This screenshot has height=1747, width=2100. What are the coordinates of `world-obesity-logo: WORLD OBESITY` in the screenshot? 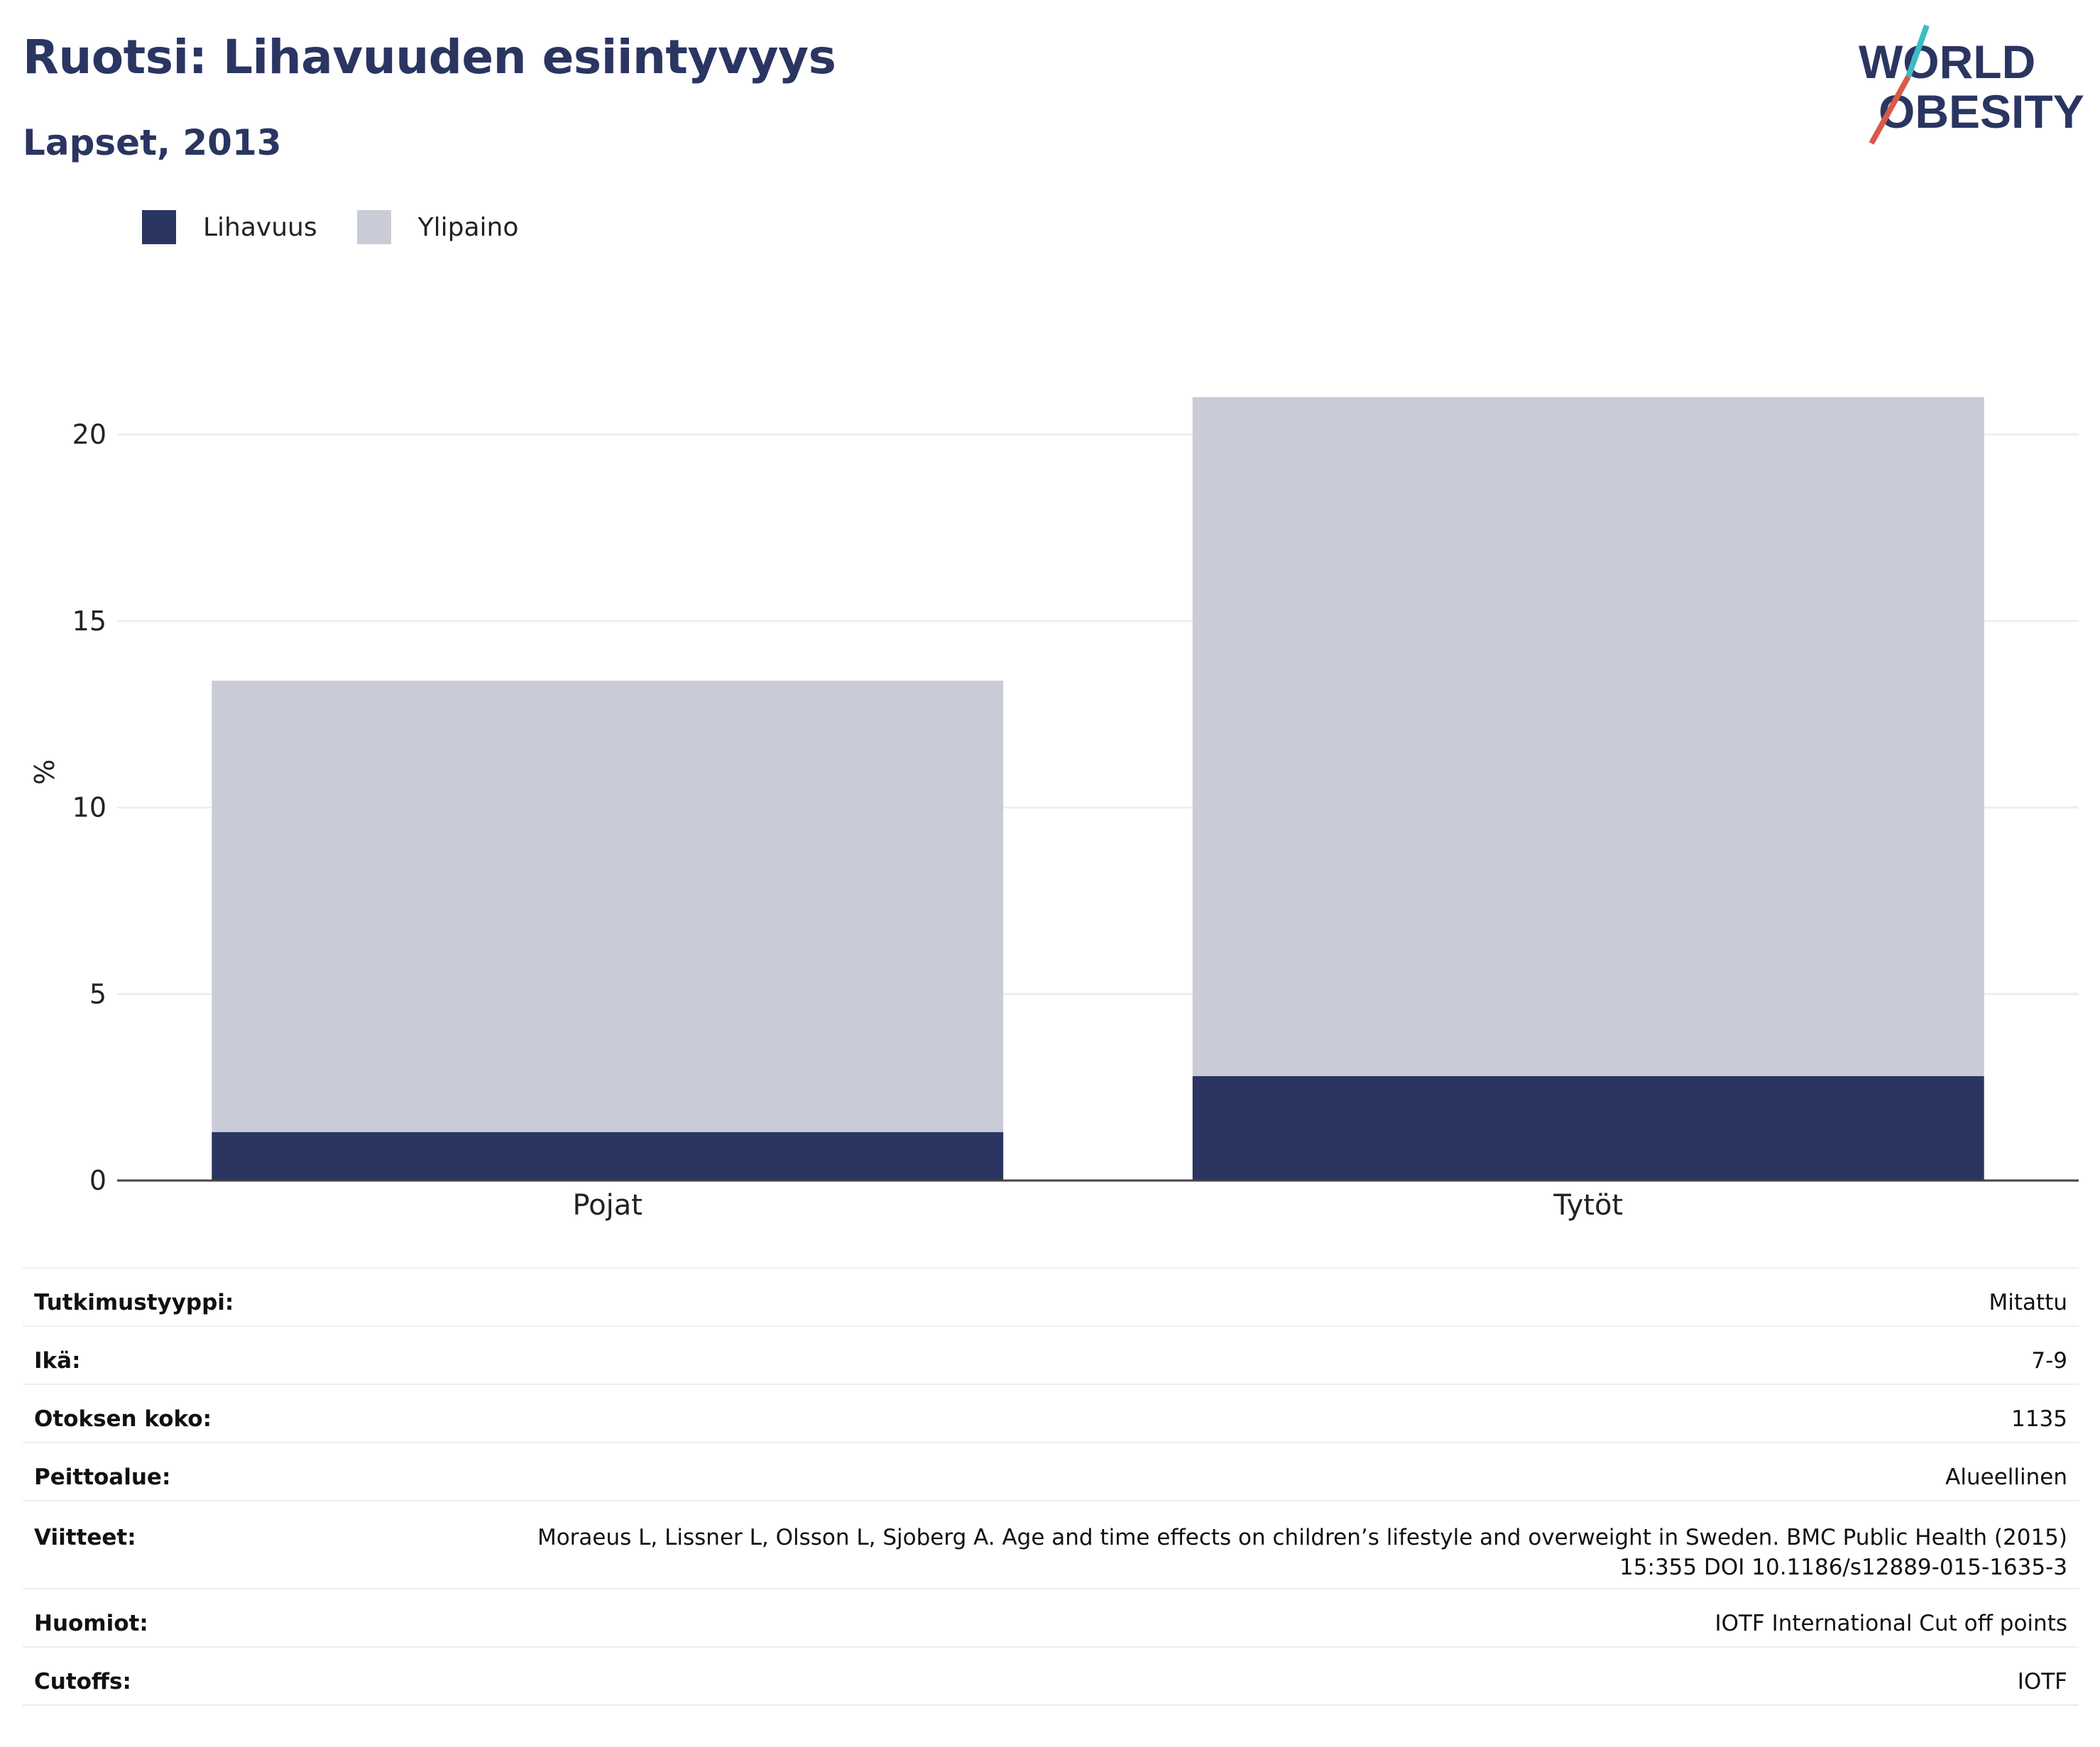 It's located at (1971, 84).